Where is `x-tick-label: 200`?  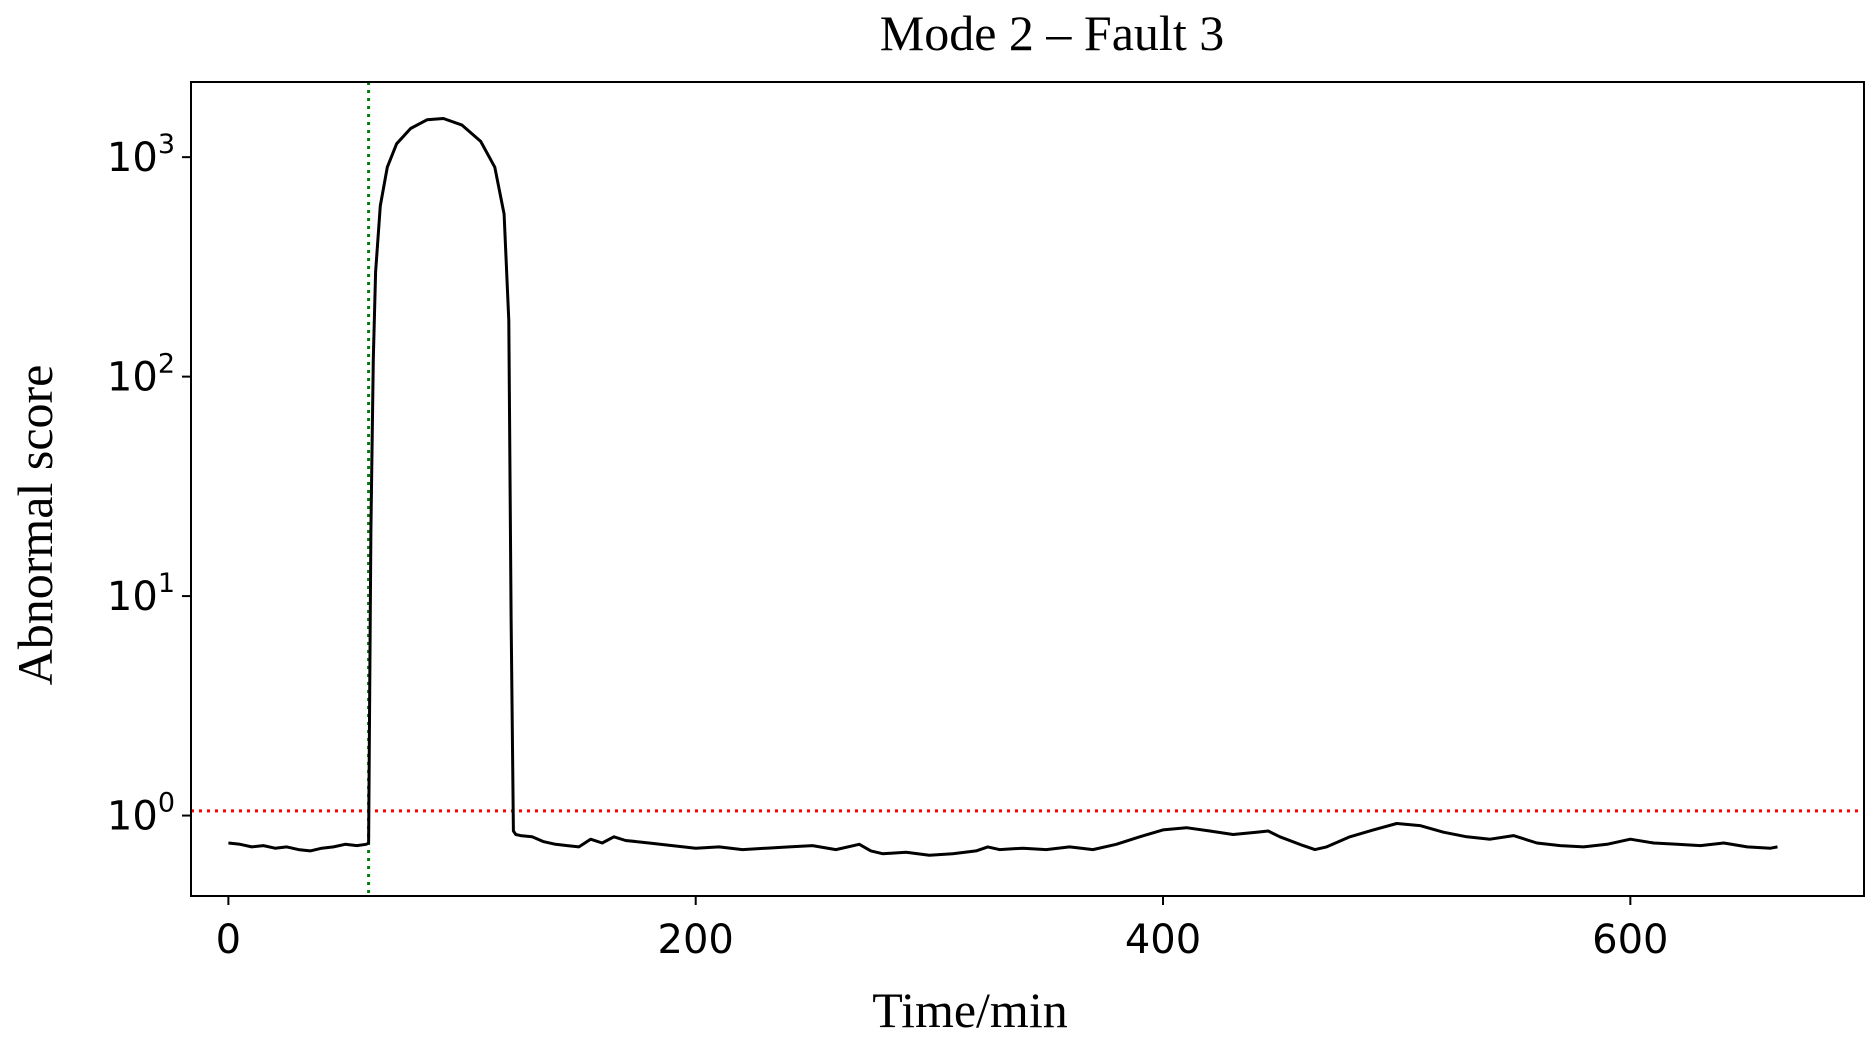
x-tick-label: 200 is located at coordinates (696, 940).